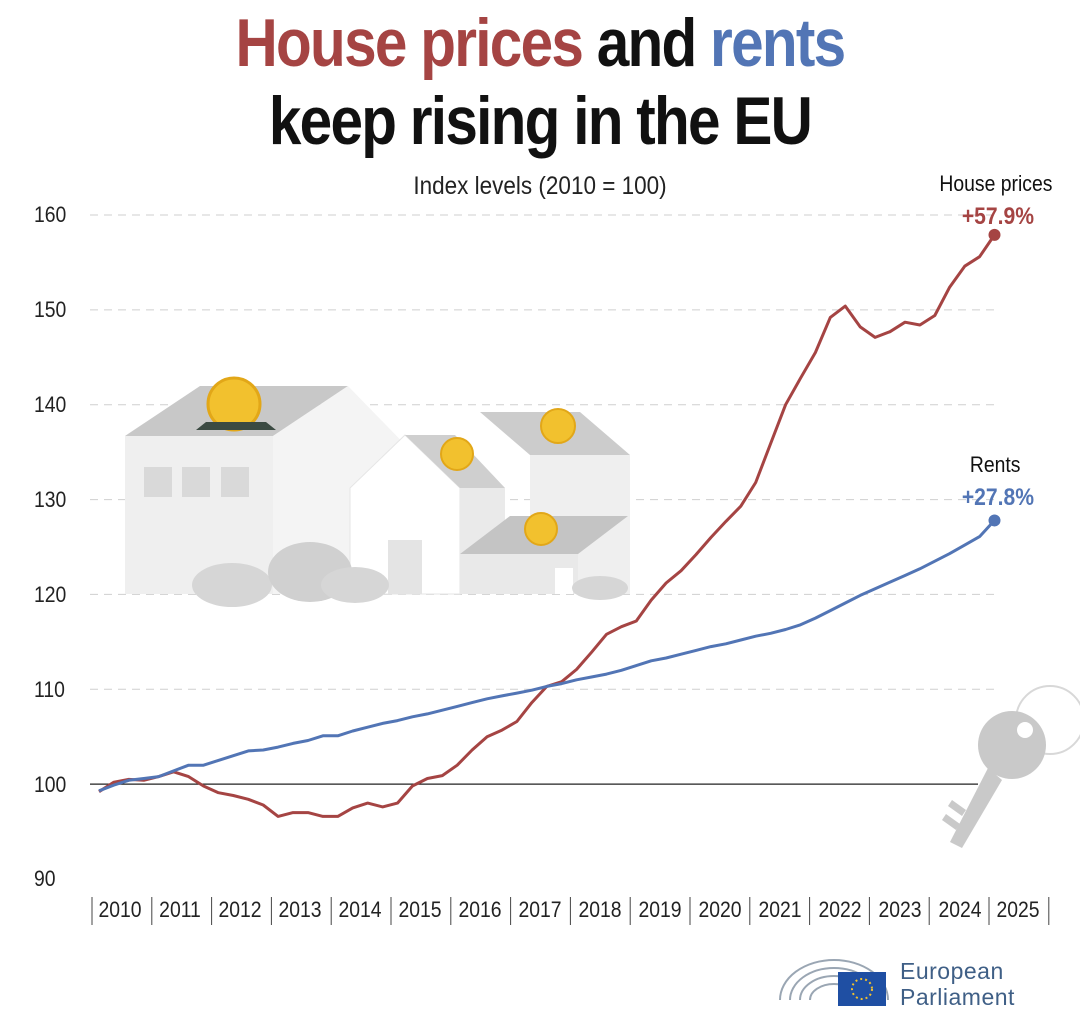 The image size is (1080, 1024). What do you see at coordinates (540, 909) in the screenshot?
I see `x-tick-label: 2017` at bounding box center [540, 909].